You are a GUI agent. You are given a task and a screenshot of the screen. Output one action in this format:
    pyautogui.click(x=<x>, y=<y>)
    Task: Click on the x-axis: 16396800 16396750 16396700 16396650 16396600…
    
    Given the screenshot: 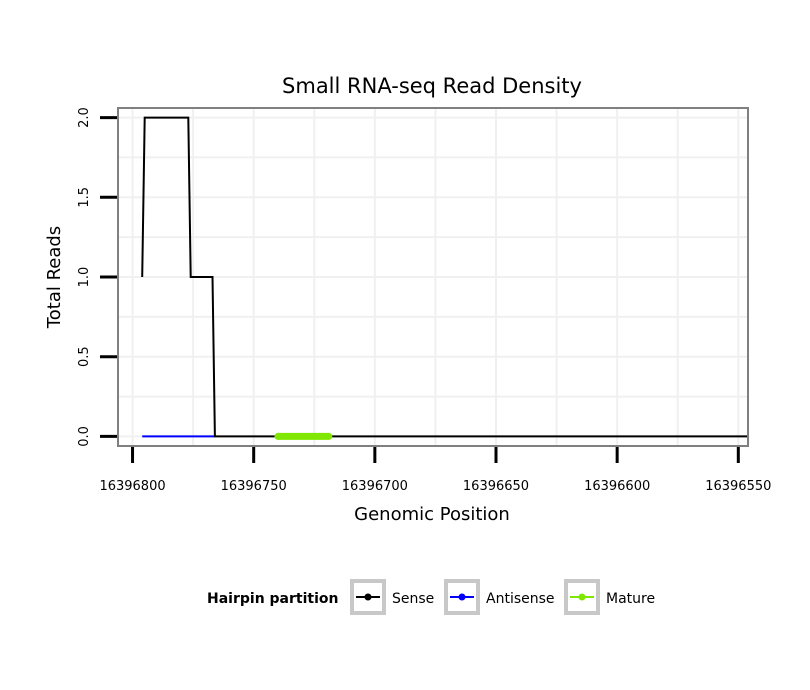 What is the action you would take?
    pyautogui.click(x=435, y=470)
    